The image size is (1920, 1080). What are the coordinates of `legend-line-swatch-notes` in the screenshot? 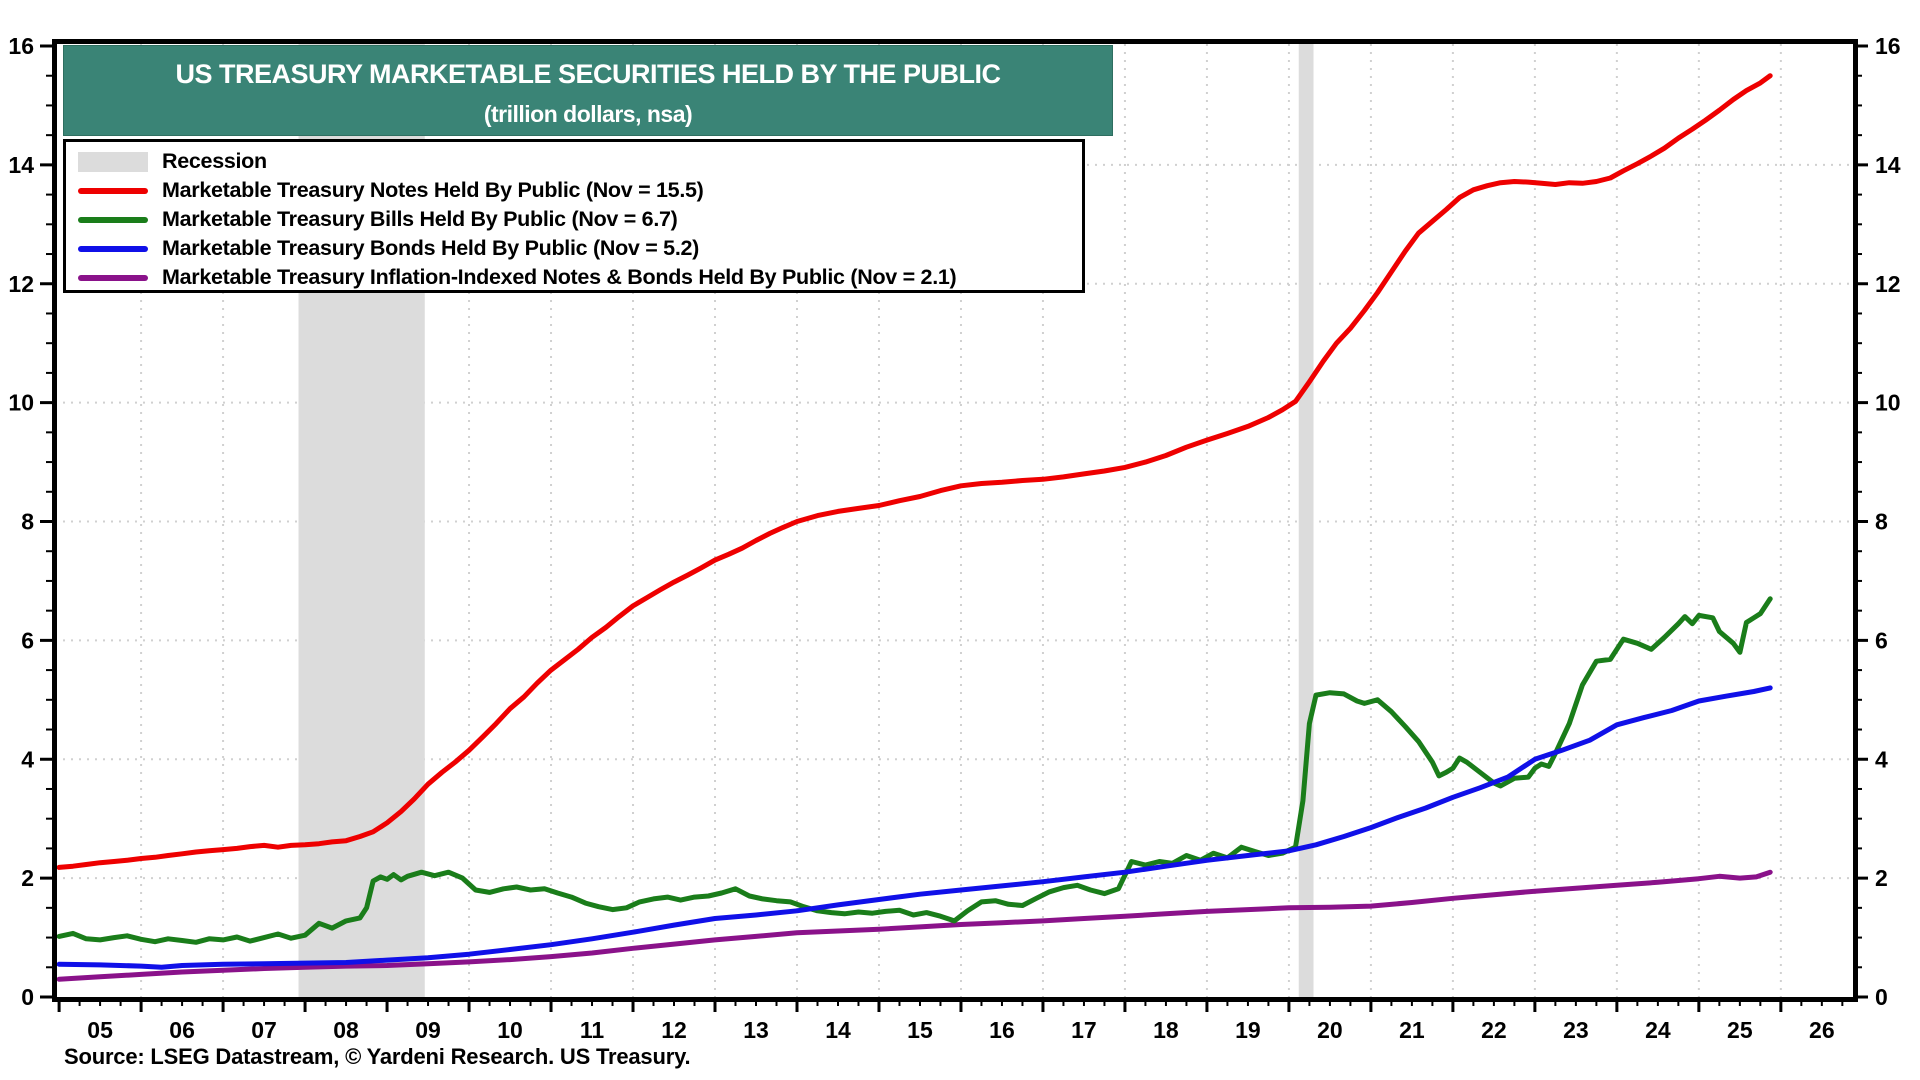 It's located at (113, 190).